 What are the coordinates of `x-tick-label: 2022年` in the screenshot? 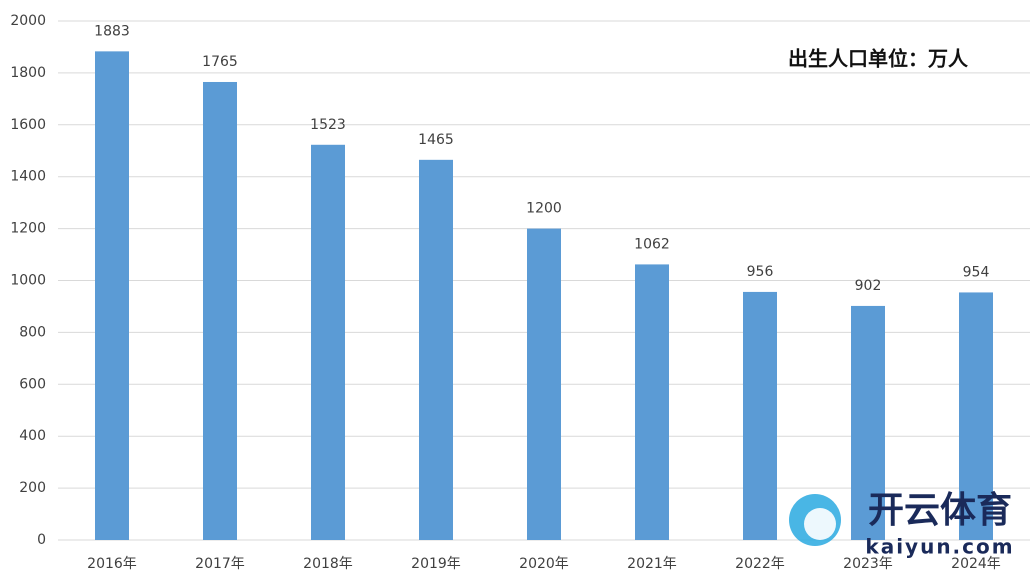 It's located at (760, 564).